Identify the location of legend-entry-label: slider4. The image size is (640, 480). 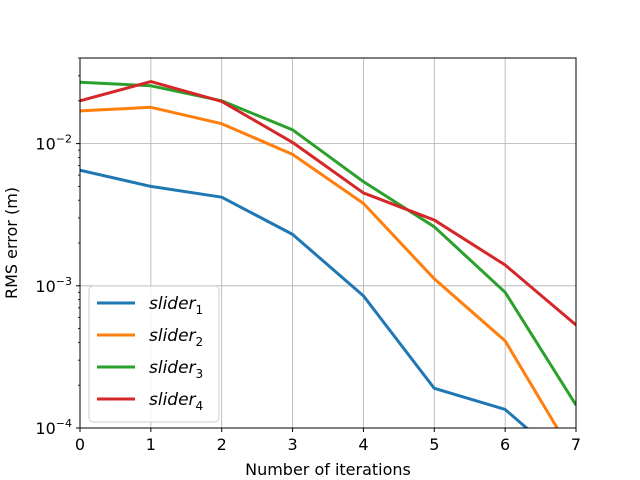
(176, 401).